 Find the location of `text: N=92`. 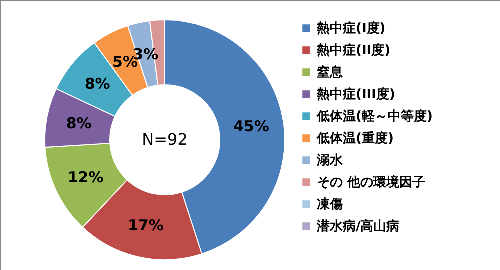

text: N=92 is located at coordinates (165, 139).